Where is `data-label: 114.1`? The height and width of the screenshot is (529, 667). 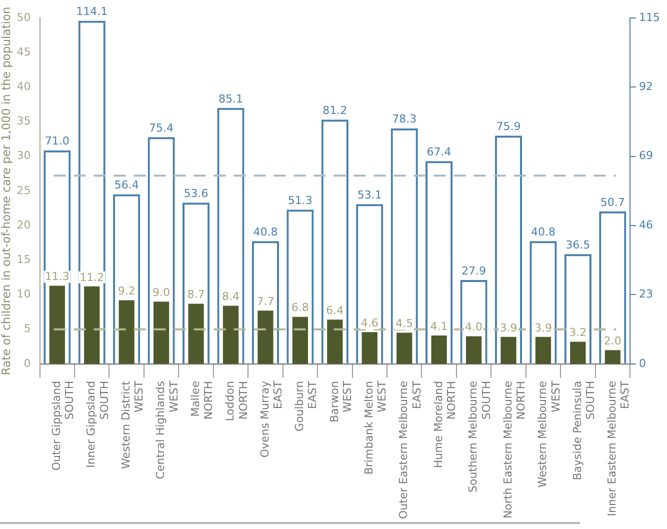 data-label: 114.1 is located at coordinates (92, 11).